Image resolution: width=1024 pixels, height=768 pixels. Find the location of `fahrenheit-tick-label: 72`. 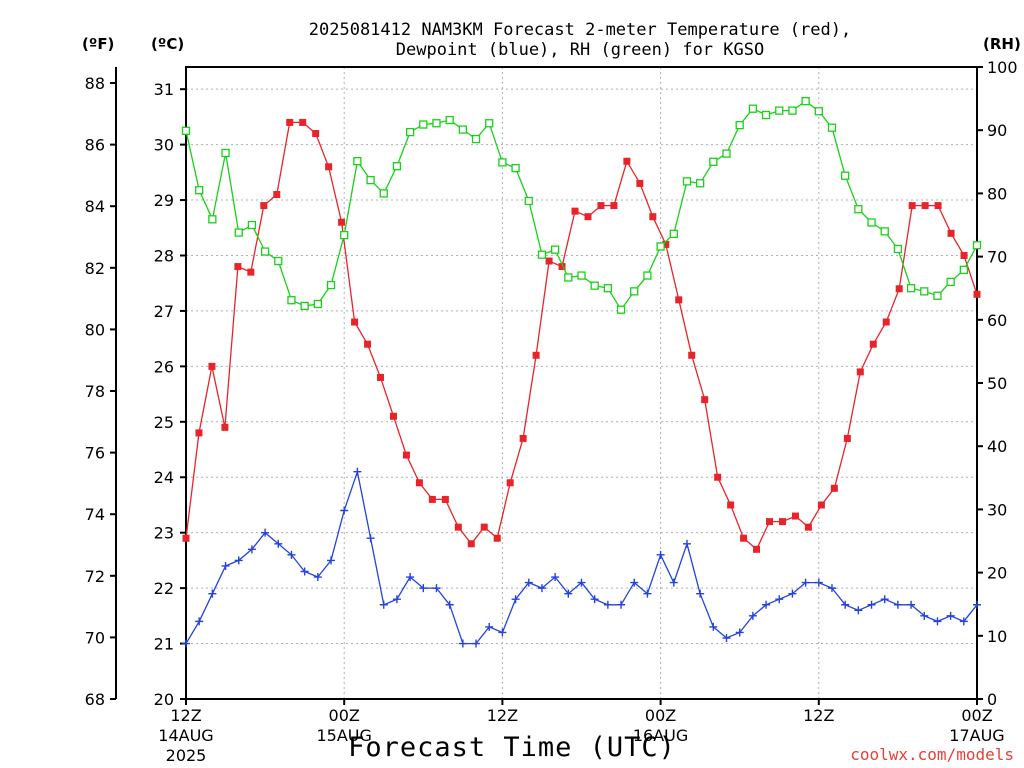

fahrenheit-tick-label: 72 is located at coordinates (95, 576).